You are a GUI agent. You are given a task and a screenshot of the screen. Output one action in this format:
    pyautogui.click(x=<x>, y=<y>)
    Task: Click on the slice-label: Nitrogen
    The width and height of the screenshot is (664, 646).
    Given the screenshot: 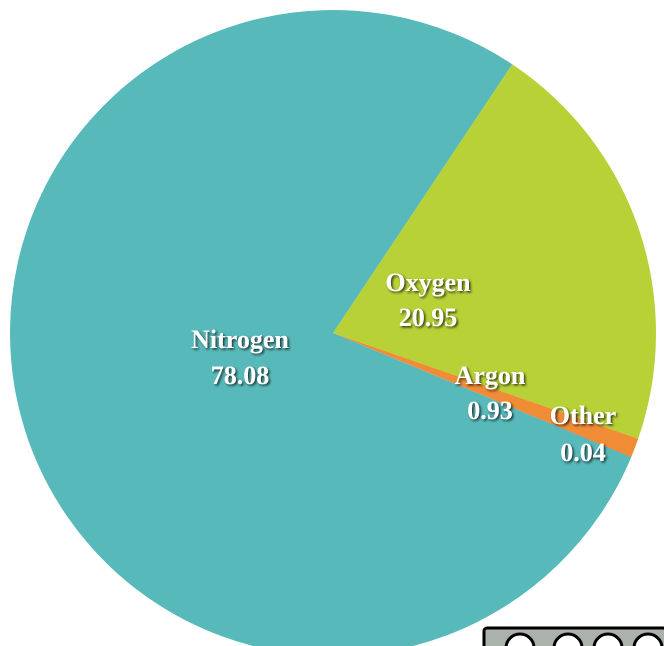 What is the action you would take?
    pyautogui.click(x=240, y=339)
    